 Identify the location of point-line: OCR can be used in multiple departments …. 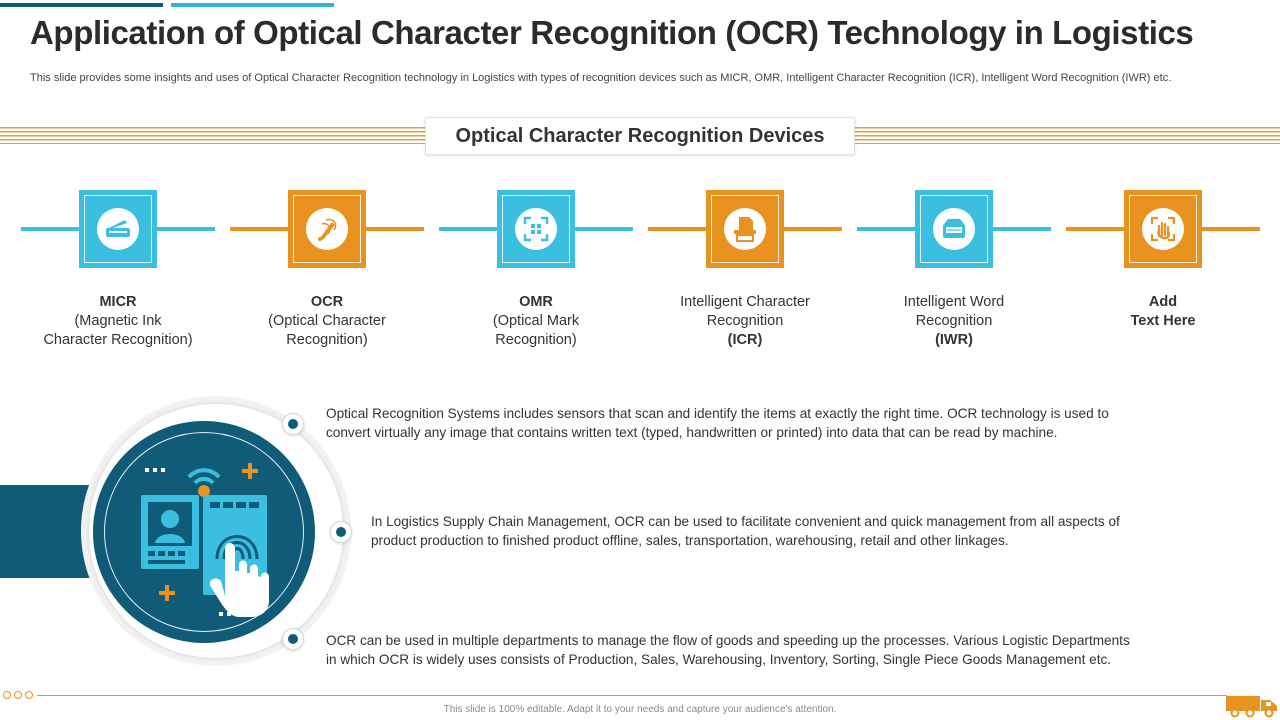
(728, 640).